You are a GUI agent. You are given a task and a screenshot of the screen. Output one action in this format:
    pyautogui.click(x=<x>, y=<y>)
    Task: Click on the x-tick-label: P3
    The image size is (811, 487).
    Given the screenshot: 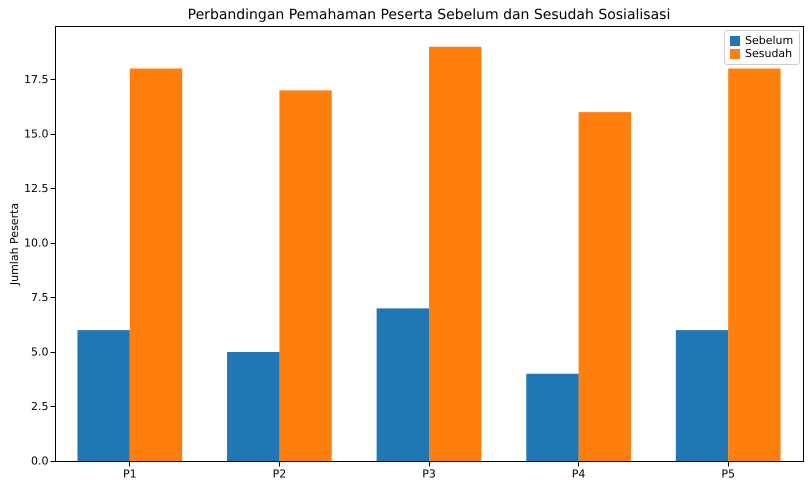 What is the action you would take?
    pyautogui.click(x=429, y=474)
    